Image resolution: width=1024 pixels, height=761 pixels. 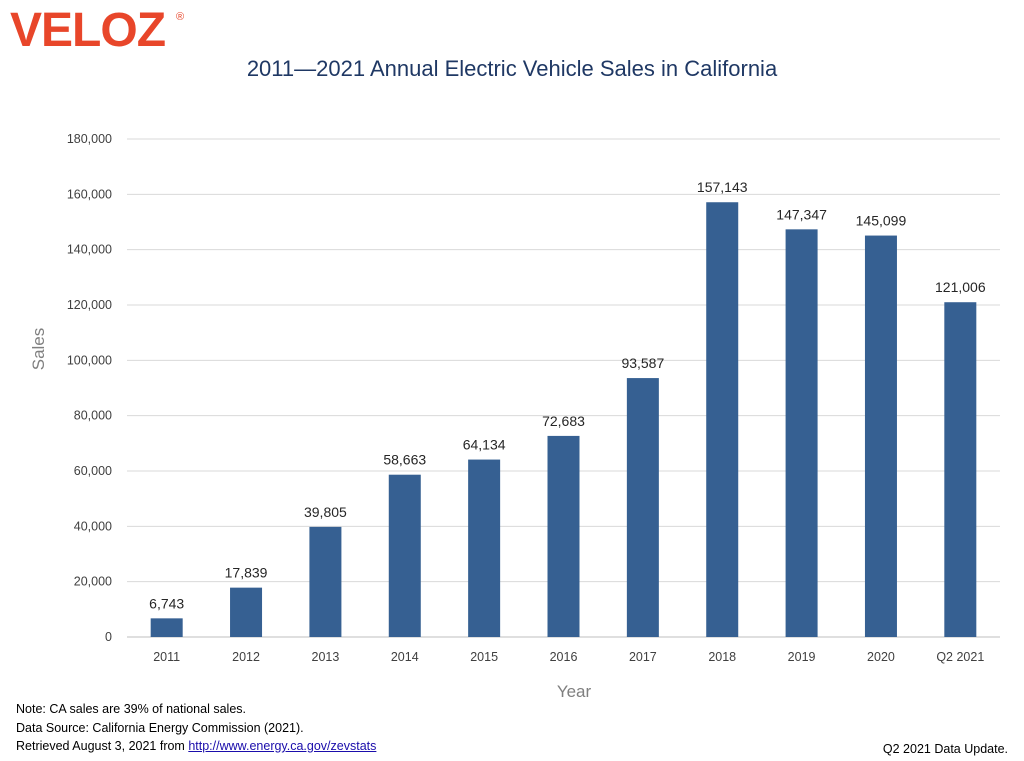 I want to click on y-tick-label: 180,000, so click(x=89, y=139).